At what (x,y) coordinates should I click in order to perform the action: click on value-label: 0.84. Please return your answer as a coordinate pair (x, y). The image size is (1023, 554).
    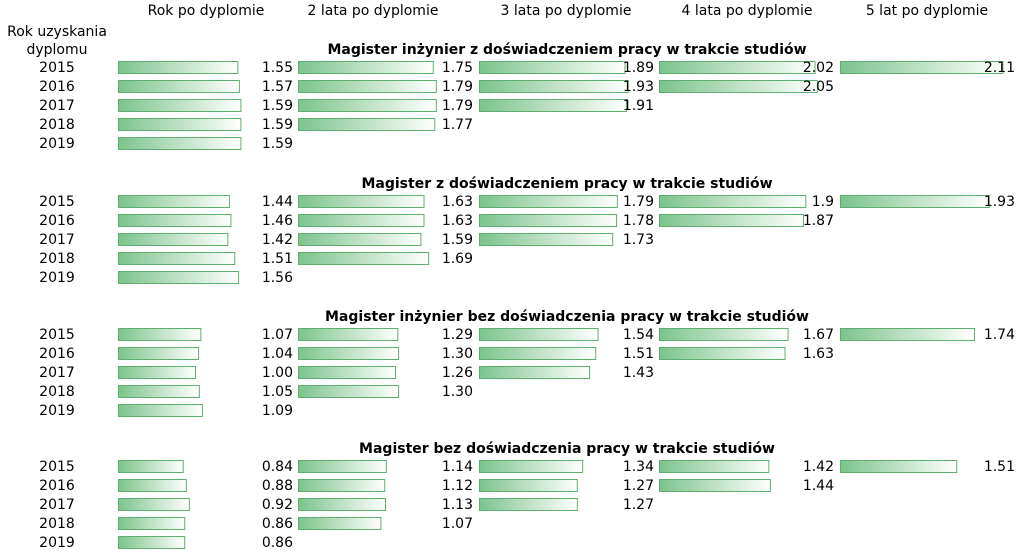
    Looking at the image, I should click on (277, 467).